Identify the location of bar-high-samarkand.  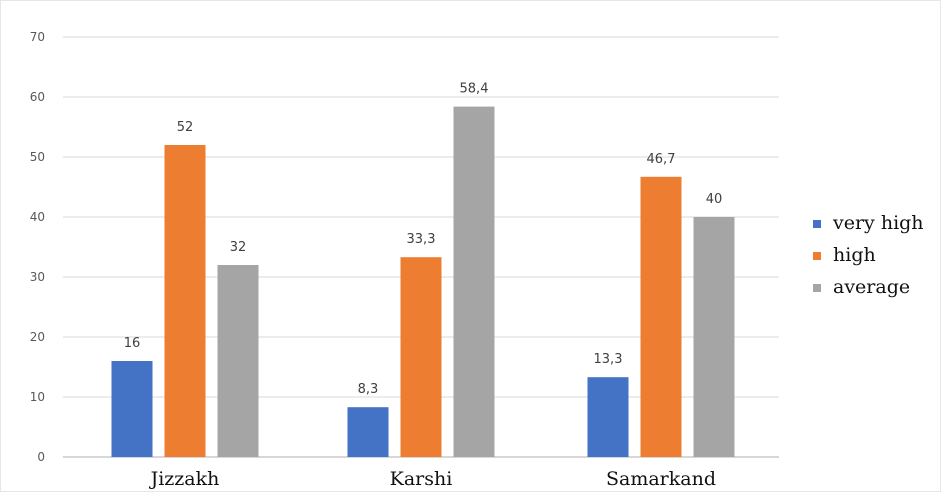
(661, 317).